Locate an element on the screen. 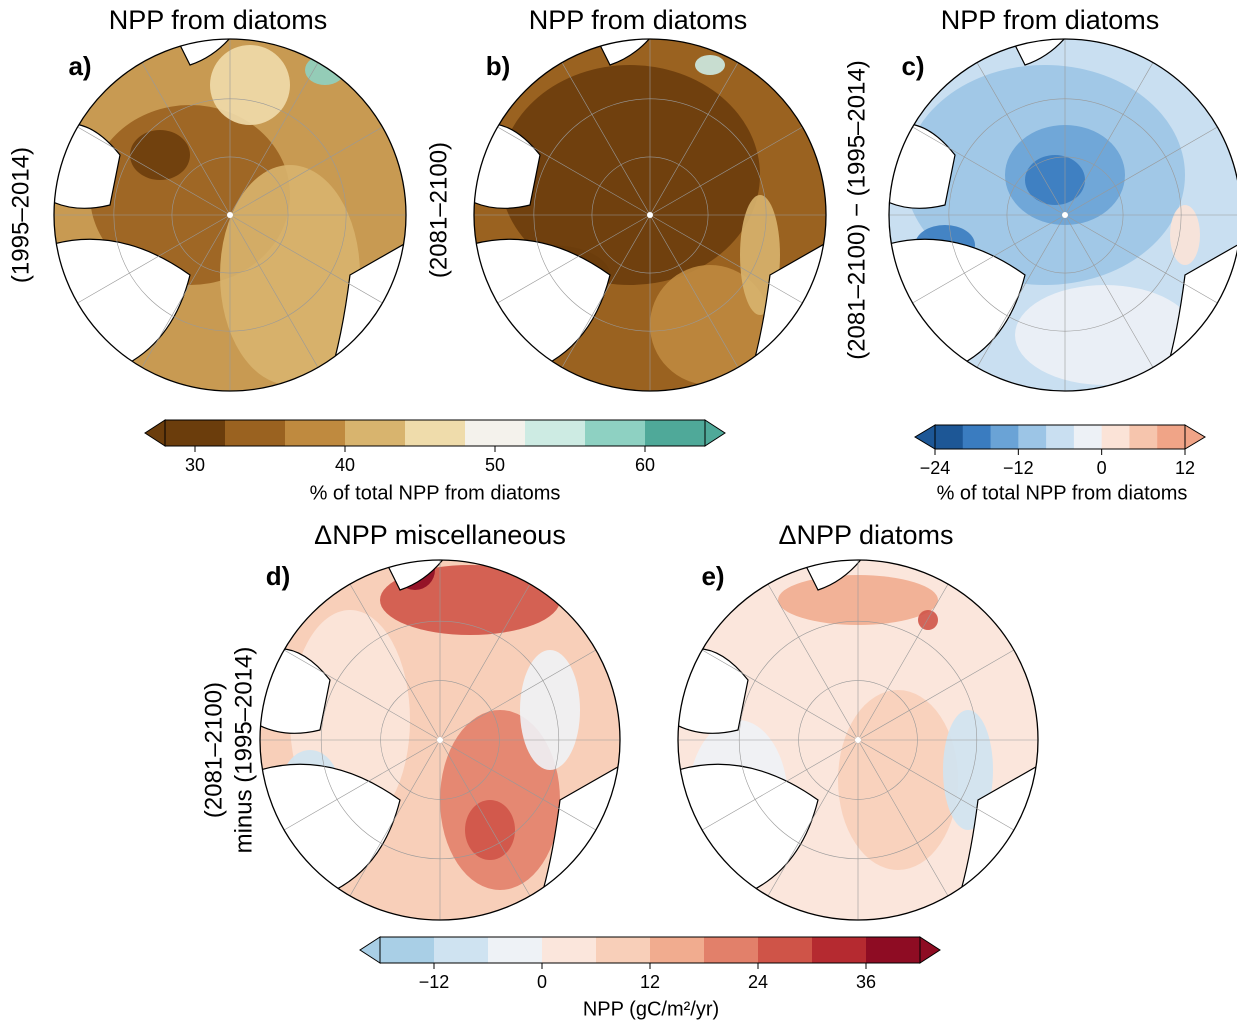  panel-title: ΔNPP diatoms is located at coordinates (865, 535).